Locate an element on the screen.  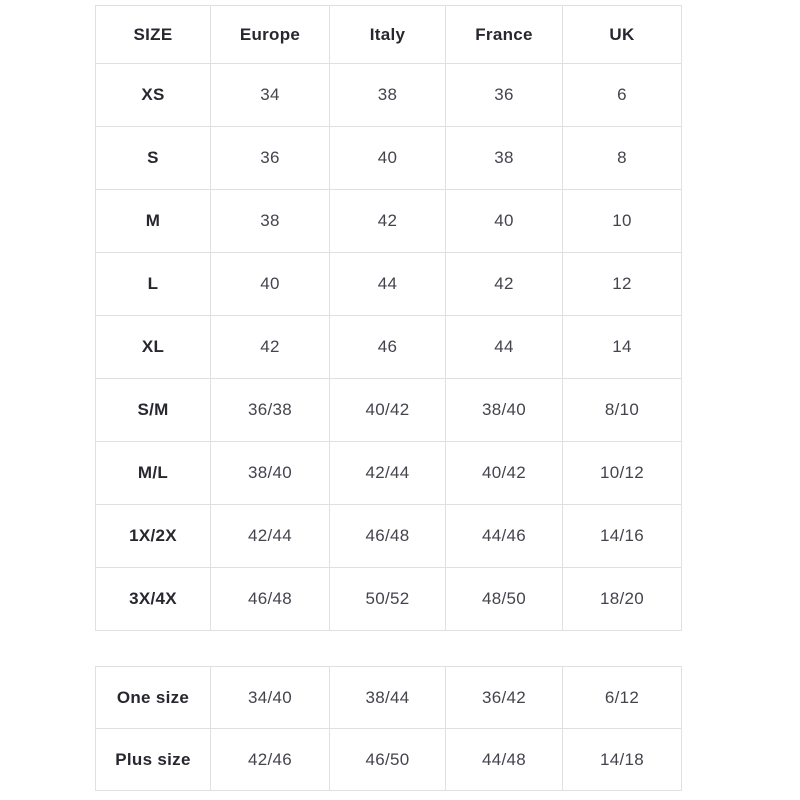
column-header-europe: Europe is located at coordinates (270, 34).